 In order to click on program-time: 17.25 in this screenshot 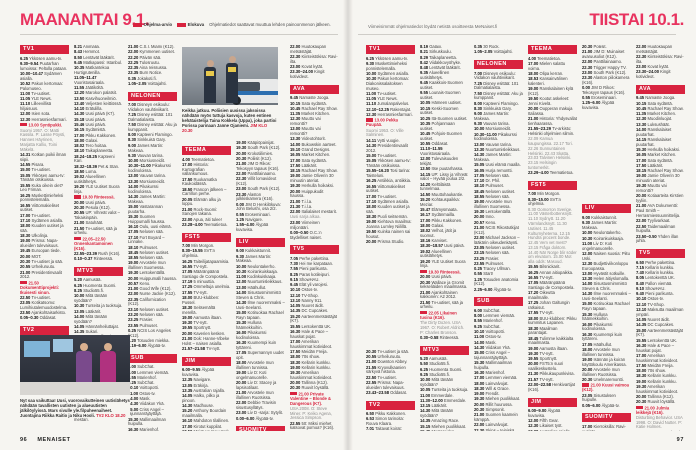, I will do `click(187, 287)`.